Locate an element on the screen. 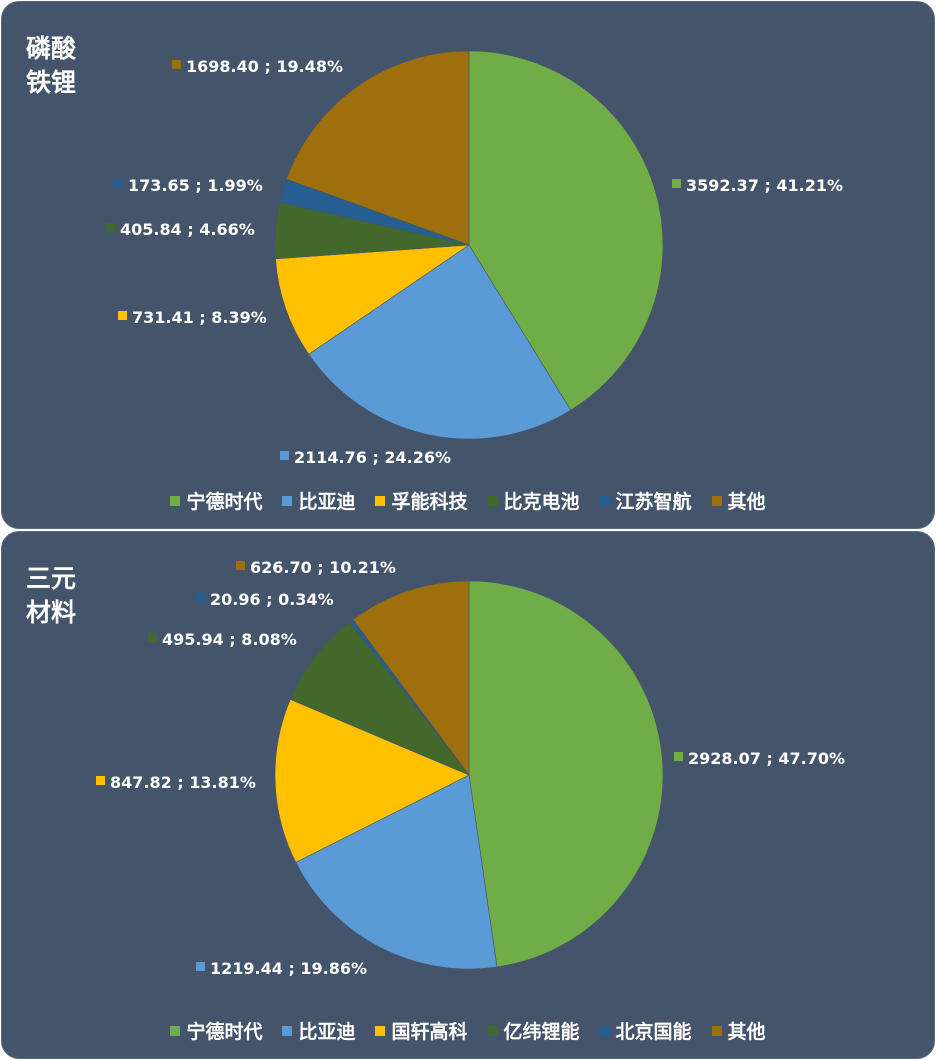  legend-label: 比克电池 is located at coordinates (541, 502).